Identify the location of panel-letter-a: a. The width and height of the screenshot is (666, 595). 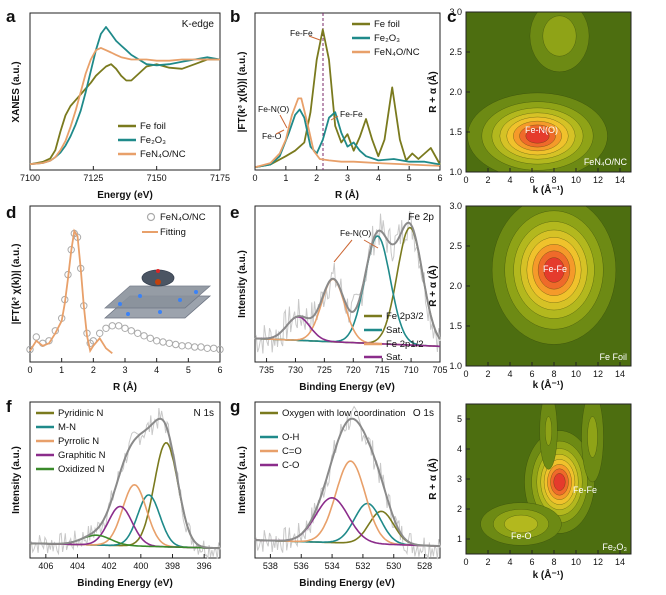
(11, 16).